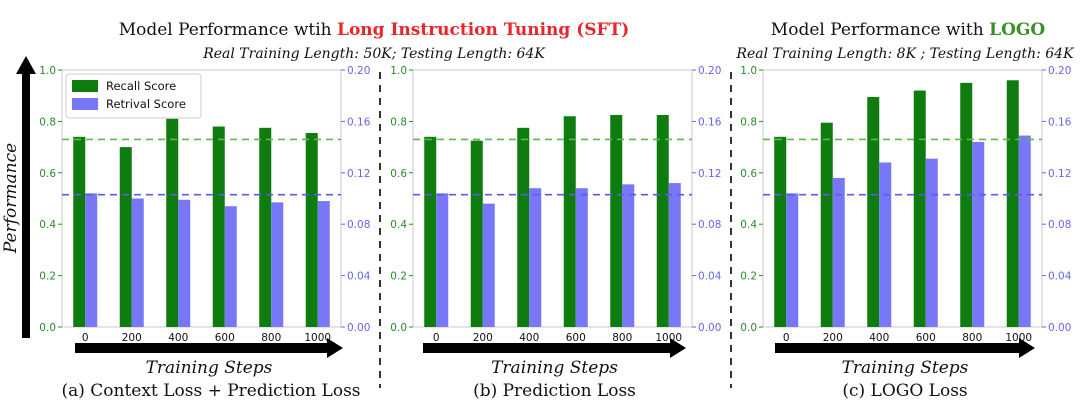  What do you see at coordinates (11, 198) in the screenshot?
I see `y-axis-title: Performance` at bounding box center [11, 198].